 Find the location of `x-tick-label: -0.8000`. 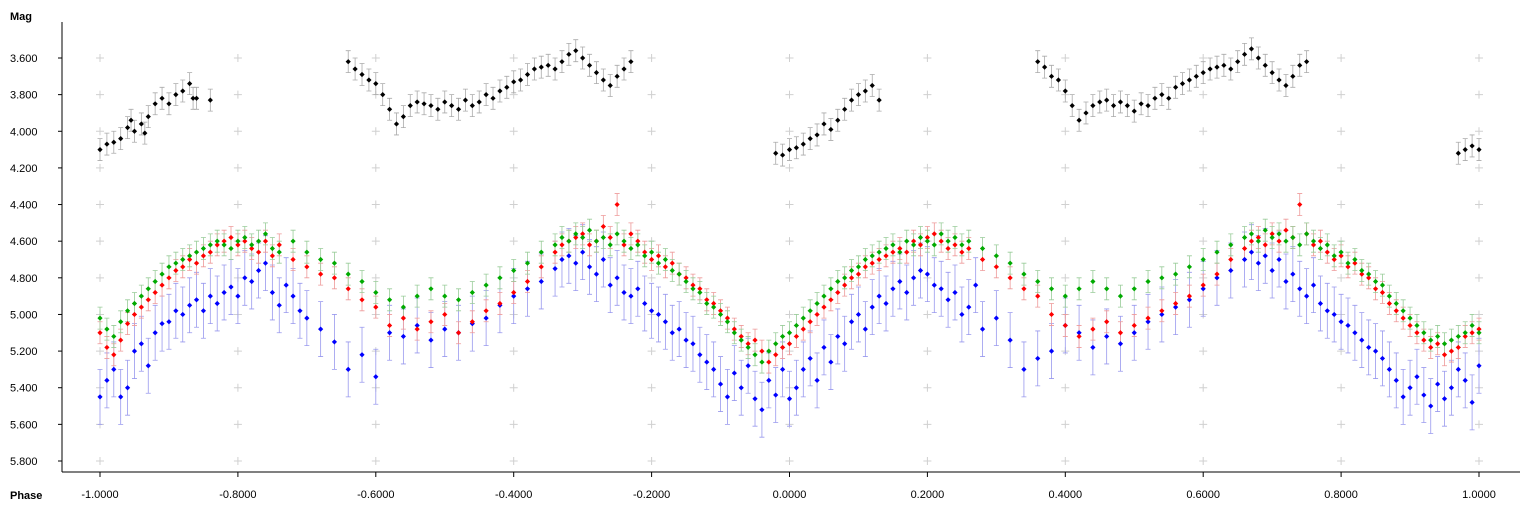

x-tick-label: -0.8000 is located at coordinates (237, 495).